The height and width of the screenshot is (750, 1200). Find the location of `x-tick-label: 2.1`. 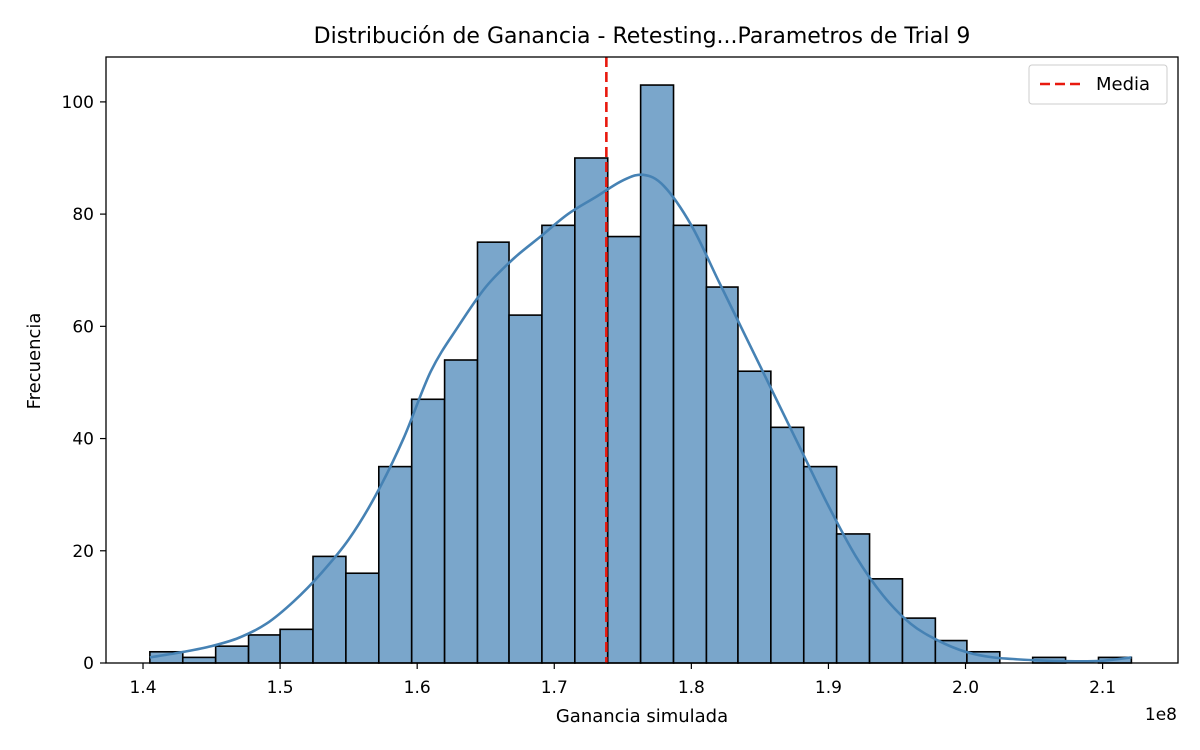

x-tick-label: 2.1 is located at coordinates (1102, 688).